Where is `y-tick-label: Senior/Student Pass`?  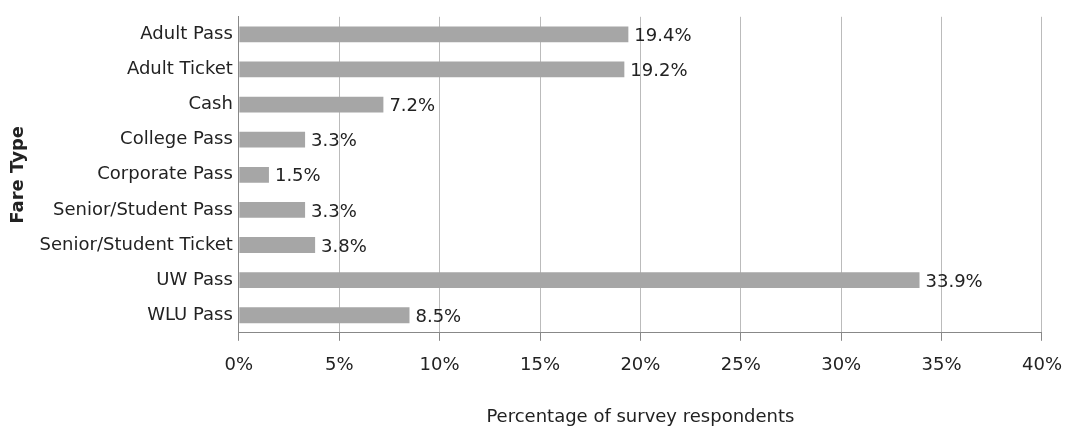
y-tick-label: Senior/Student Pass is located at coordinates (143, 208).